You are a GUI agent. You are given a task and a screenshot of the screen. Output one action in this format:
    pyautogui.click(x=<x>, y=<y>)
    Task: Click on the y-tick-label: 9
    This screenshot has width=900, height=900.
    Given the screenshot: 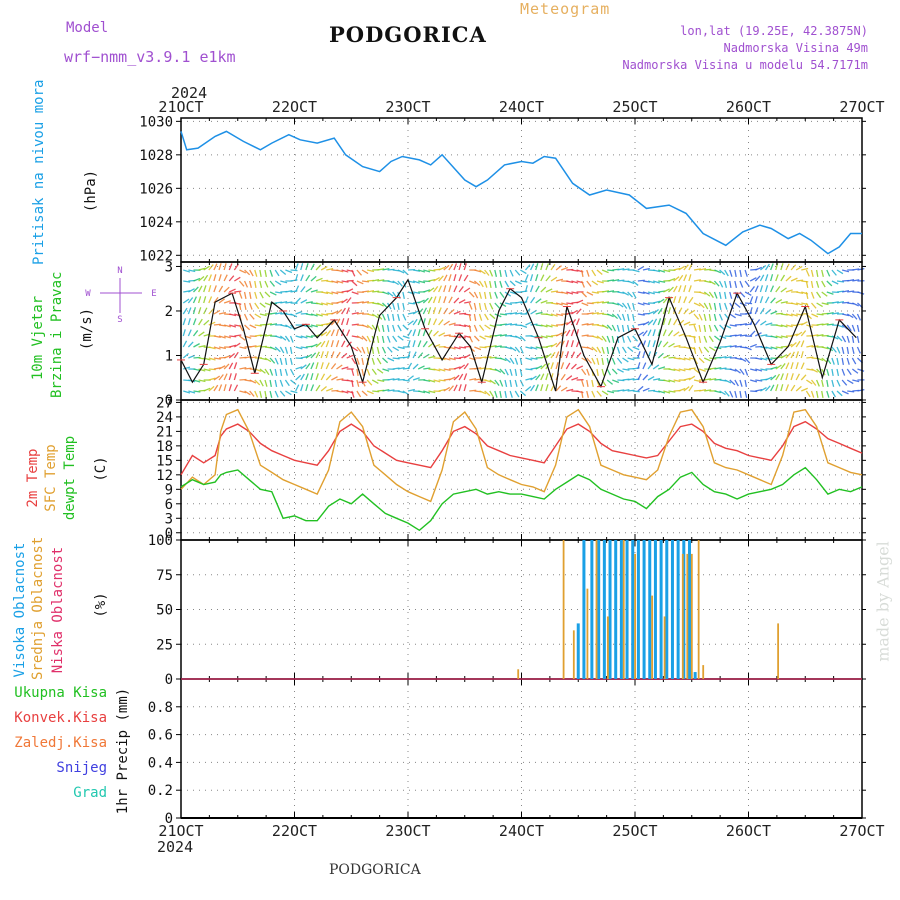 What is the action you would take?
    pyautogui.click(x=169, y=490)
    